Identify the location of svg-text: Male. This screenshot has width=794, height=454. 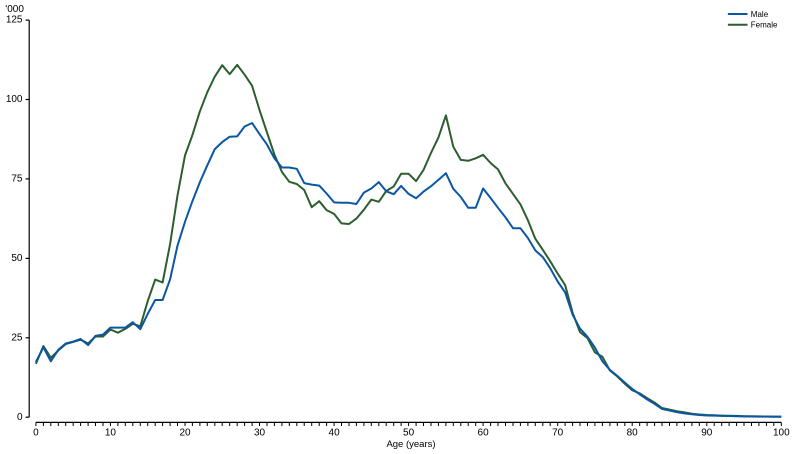
(760, 14).